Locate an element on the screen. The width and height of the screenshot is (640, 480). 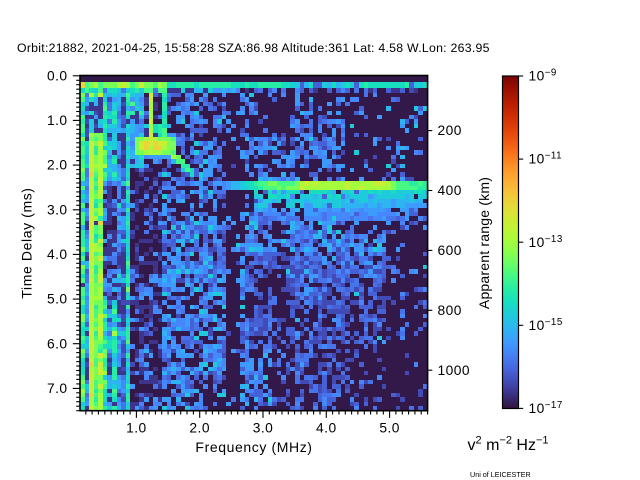
svg-text: 10−9 is located at coordinates (543, 76).